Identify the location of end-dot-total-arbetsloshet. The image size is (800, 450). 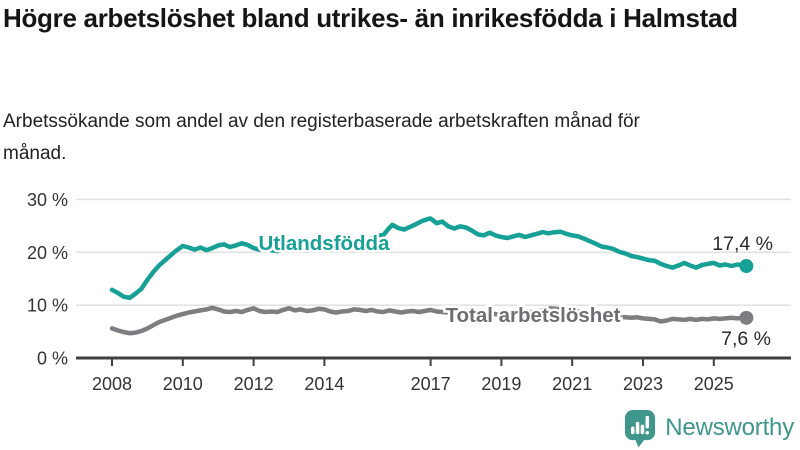
(746, 317).